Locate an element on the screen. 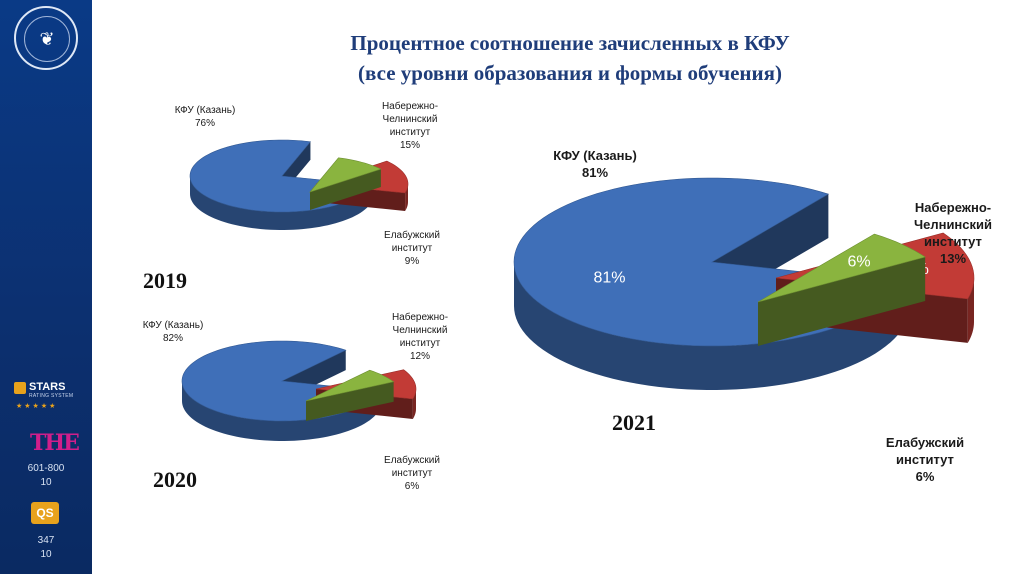  qs-stars-icon is located at coordinates (20, 388).